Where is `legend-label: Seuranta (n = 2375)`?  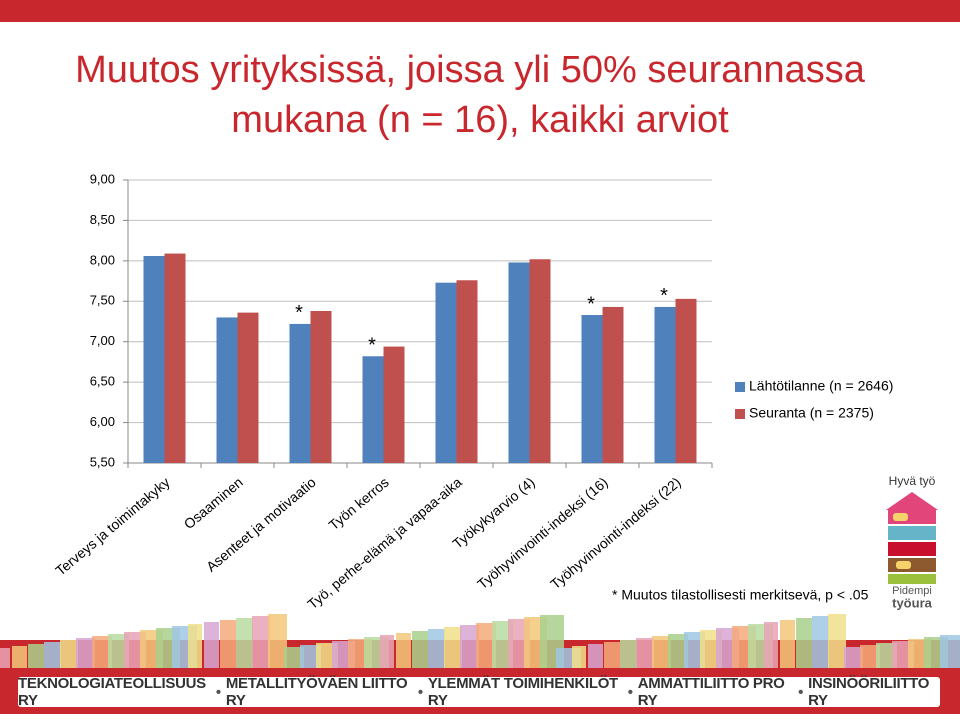
legend-label: Seuranta (n = 2375) is located at coordinates (811, 413).